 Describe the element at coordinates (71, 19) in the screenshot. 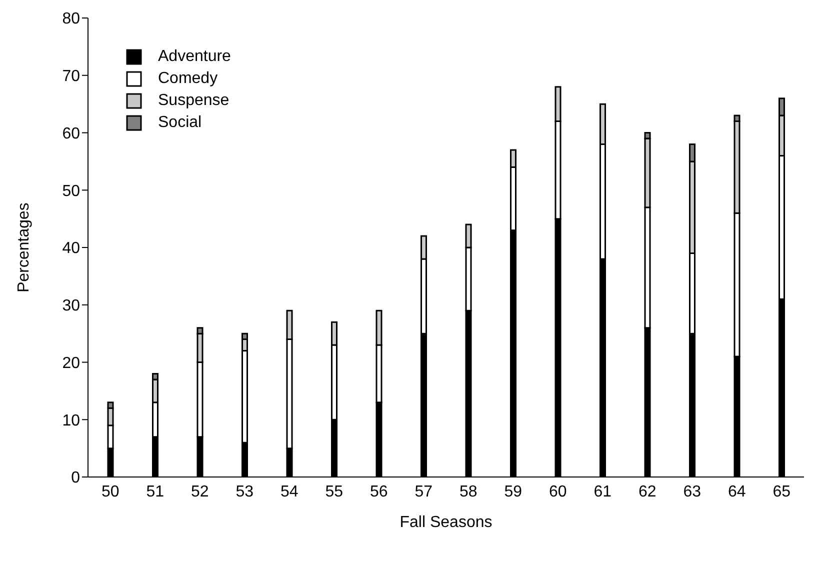

I see `y-tick-label: 80` at that location.